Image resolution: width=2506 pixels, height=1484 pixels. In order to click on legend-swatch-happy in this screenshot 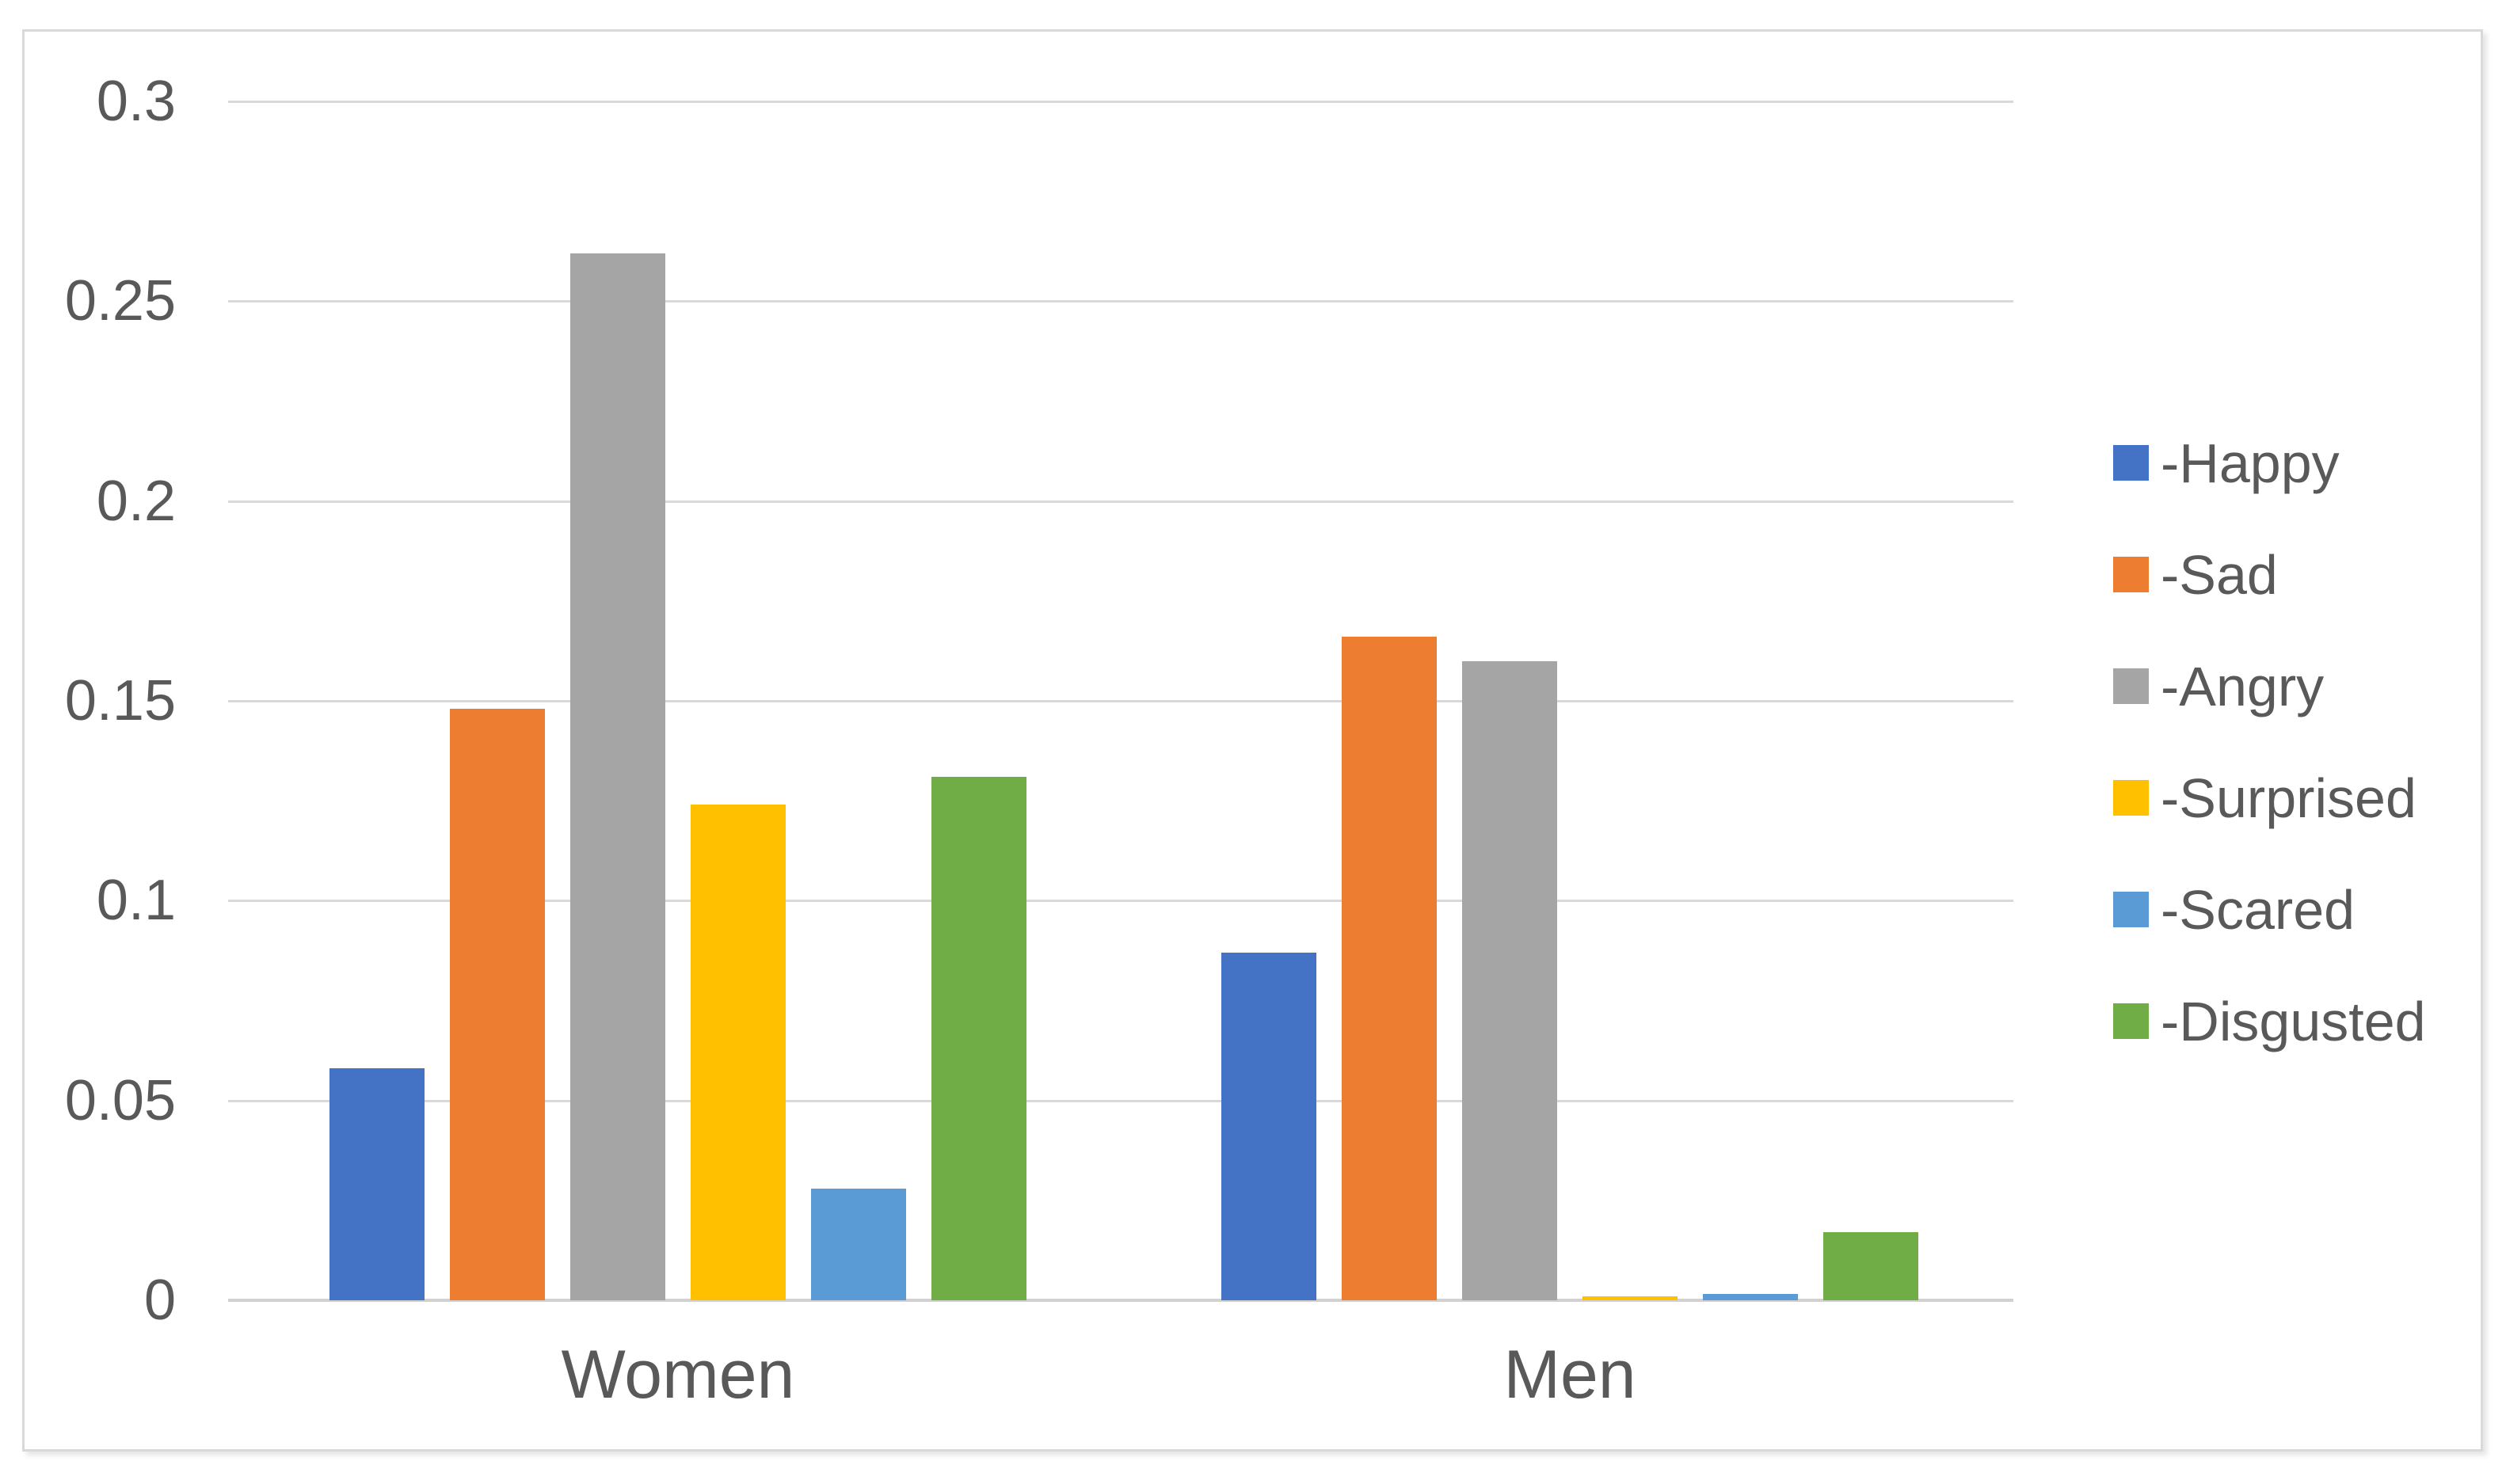, I will do `click(2131, 463)`.